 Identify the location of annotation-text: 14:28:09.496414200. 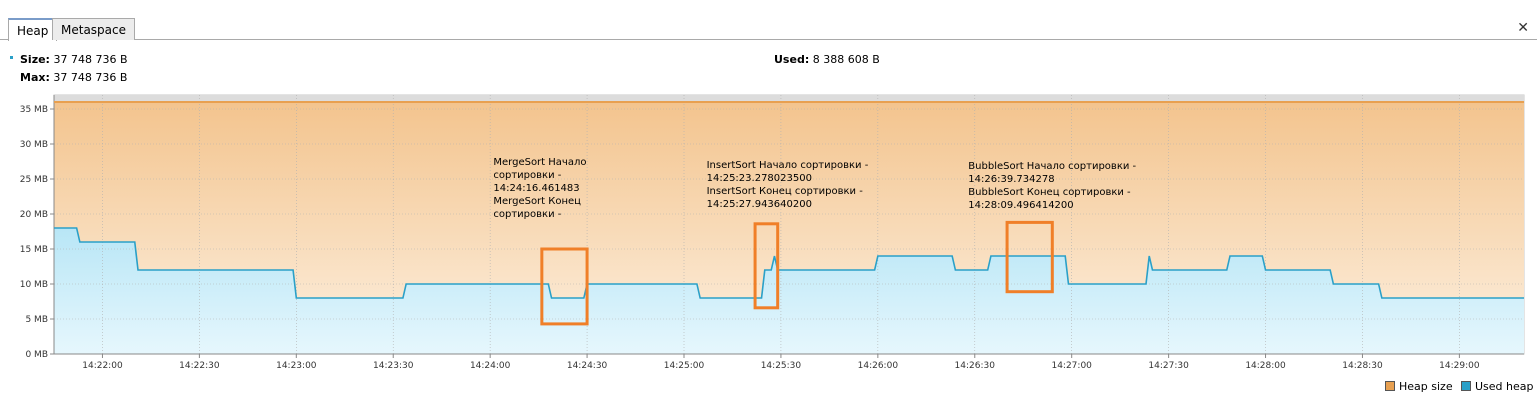
(1020, 205).